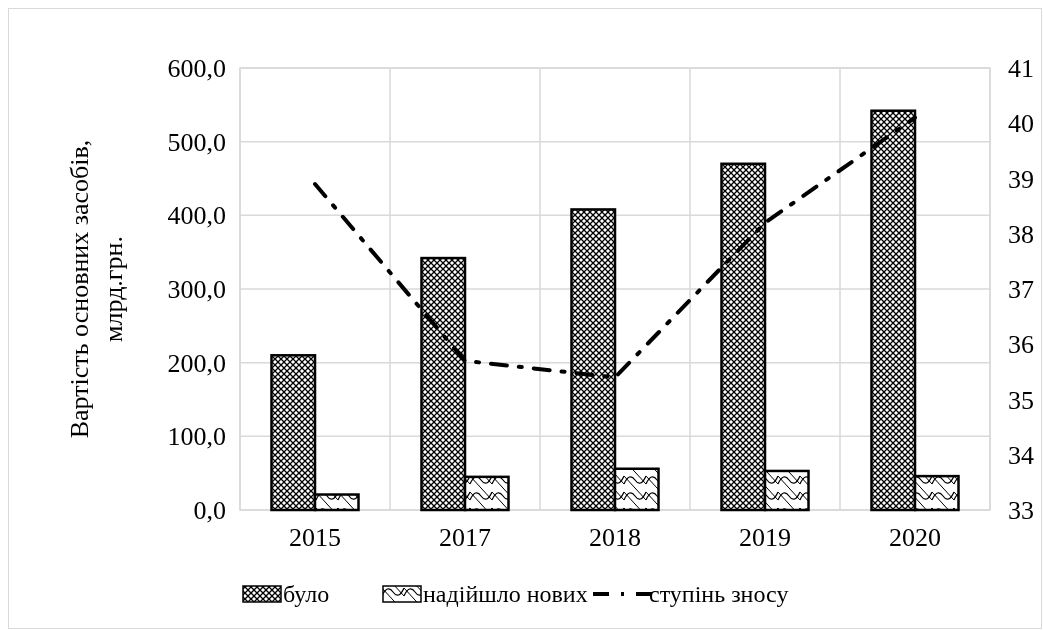  What do you see at coordinates (765, 537) in the screenshot?
I see `x-tick-label: 2019` at bounding box center [765, 537].